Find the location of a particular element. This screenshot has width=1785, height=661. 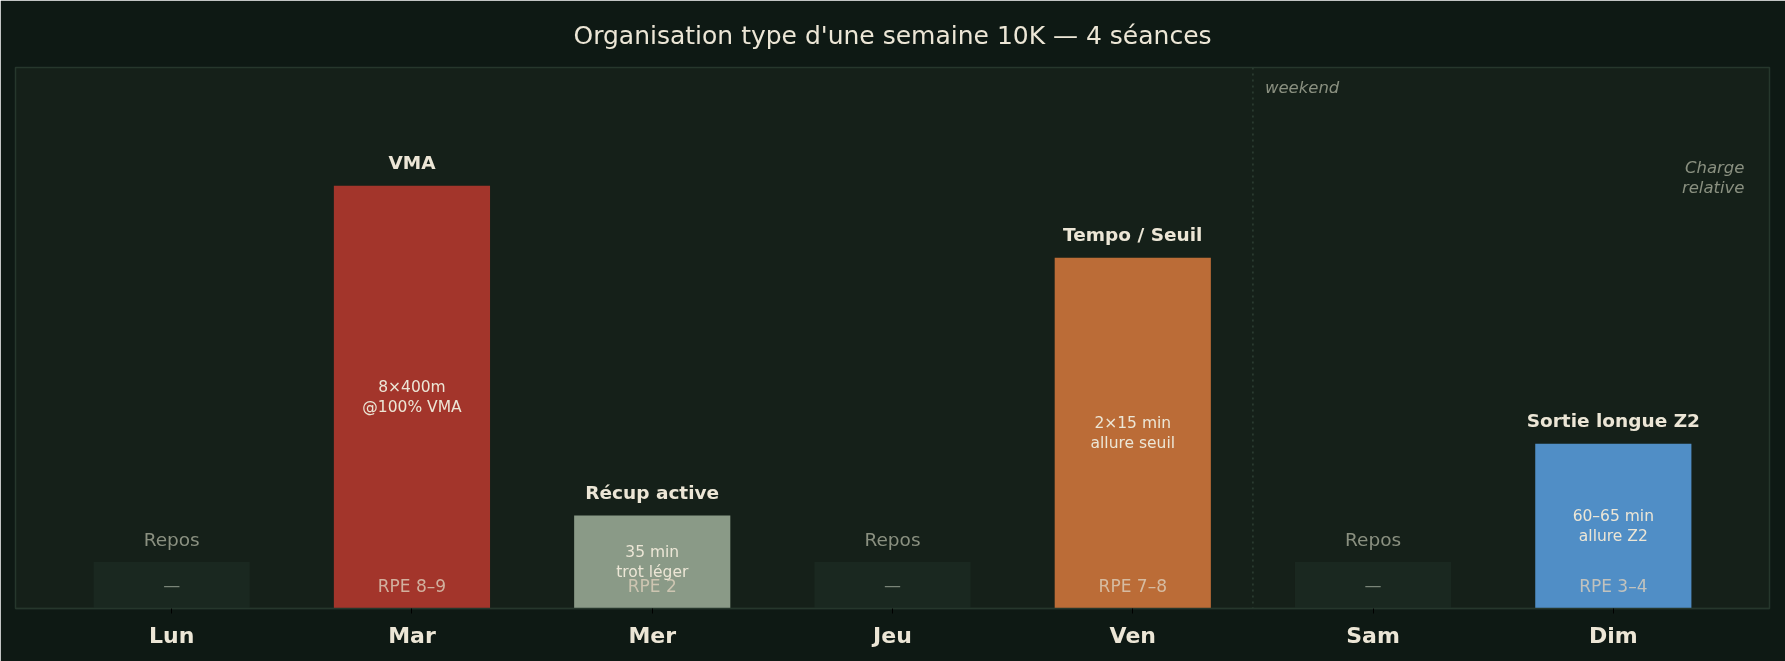

annotation: RPE 3–4 is located at coordinates (1613, 585).